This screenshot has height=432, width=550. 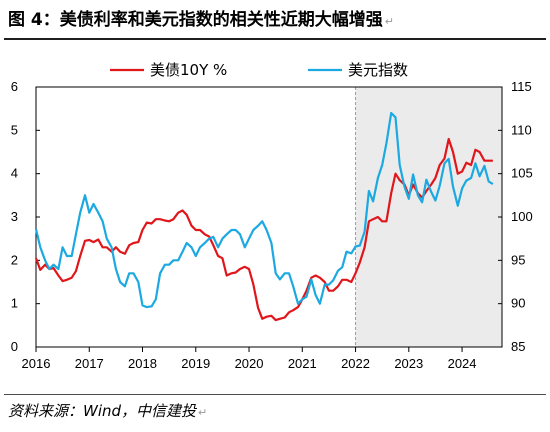 I want to click on left-tick-label: 6, so click(x=14, y=86).